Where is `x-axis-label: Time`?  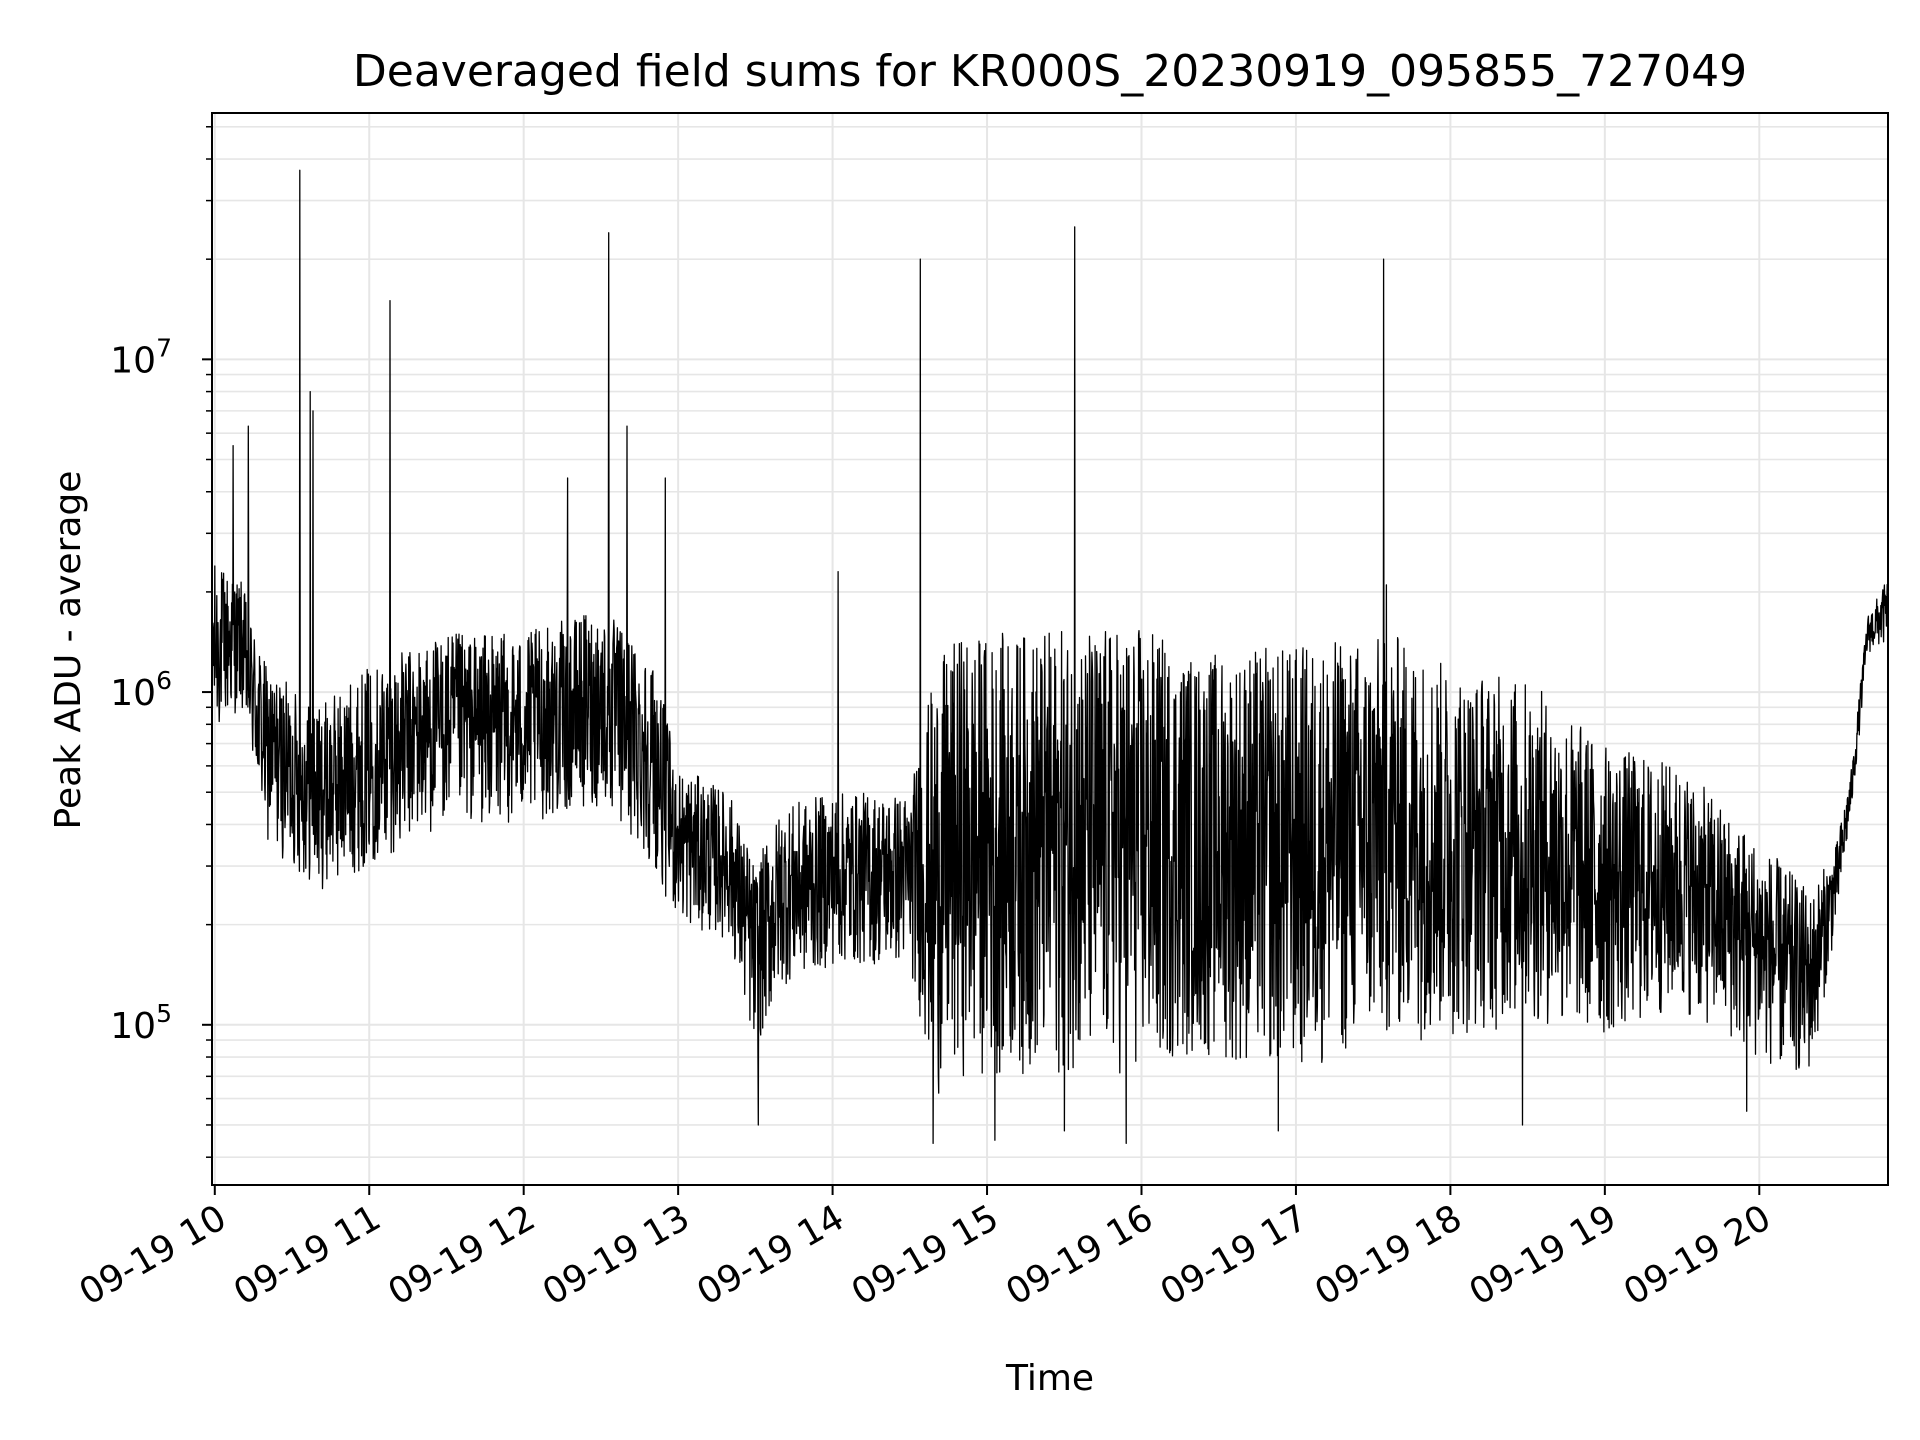 x-axis-label: Time is located at coordinates (1049, 1378).